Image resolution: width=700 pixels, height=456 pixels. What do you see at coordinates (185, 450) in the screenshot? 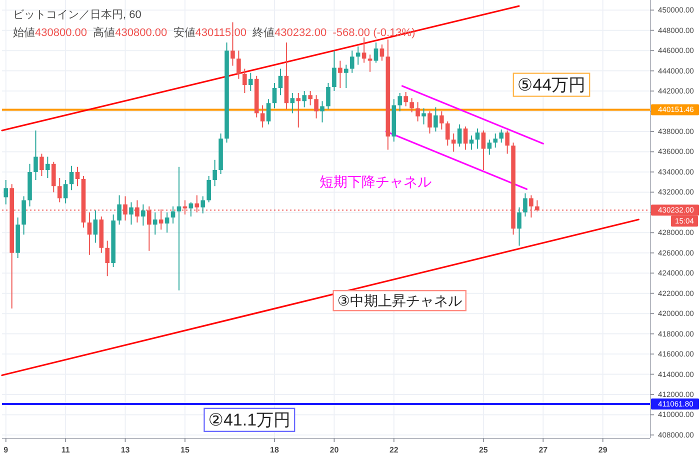
I see `x-tick-label: 15` at bounding box center [185, 450].